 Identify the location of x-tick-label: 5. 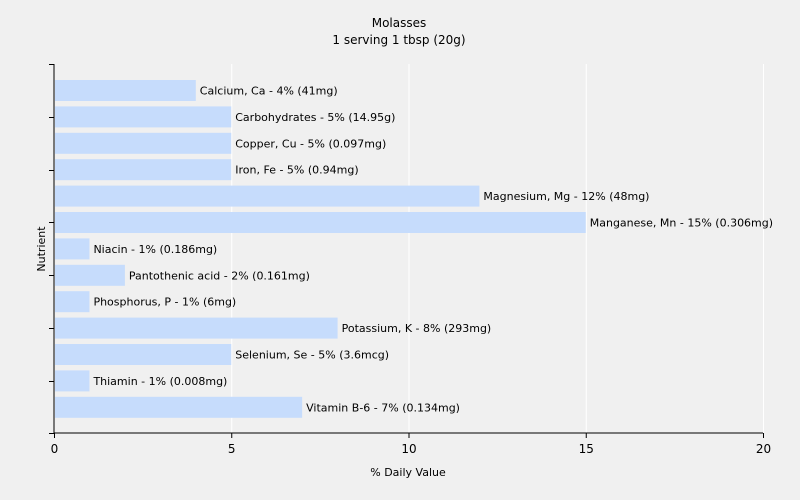
(232, 449).